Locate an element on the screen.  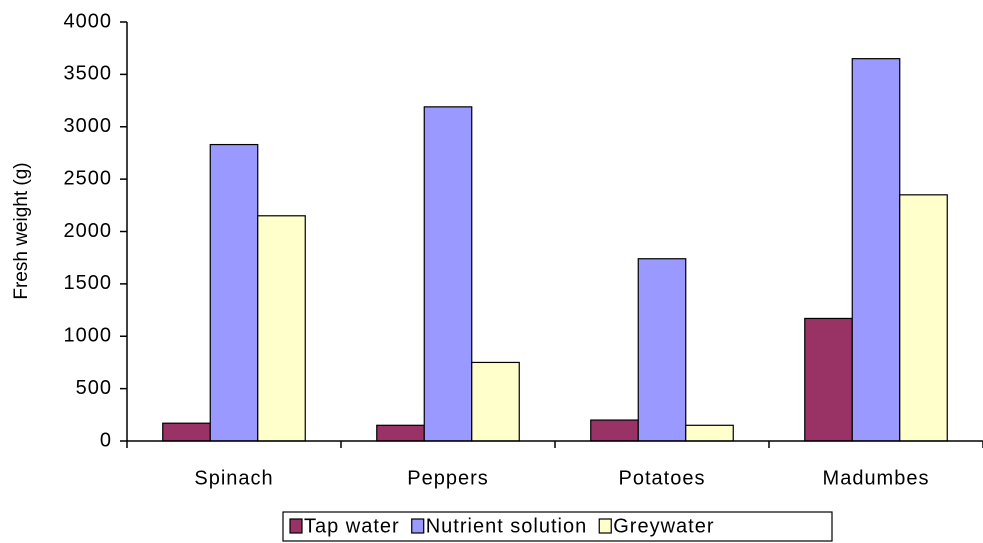
y-tick-label: 4000 is located at coordinates (88, 21).